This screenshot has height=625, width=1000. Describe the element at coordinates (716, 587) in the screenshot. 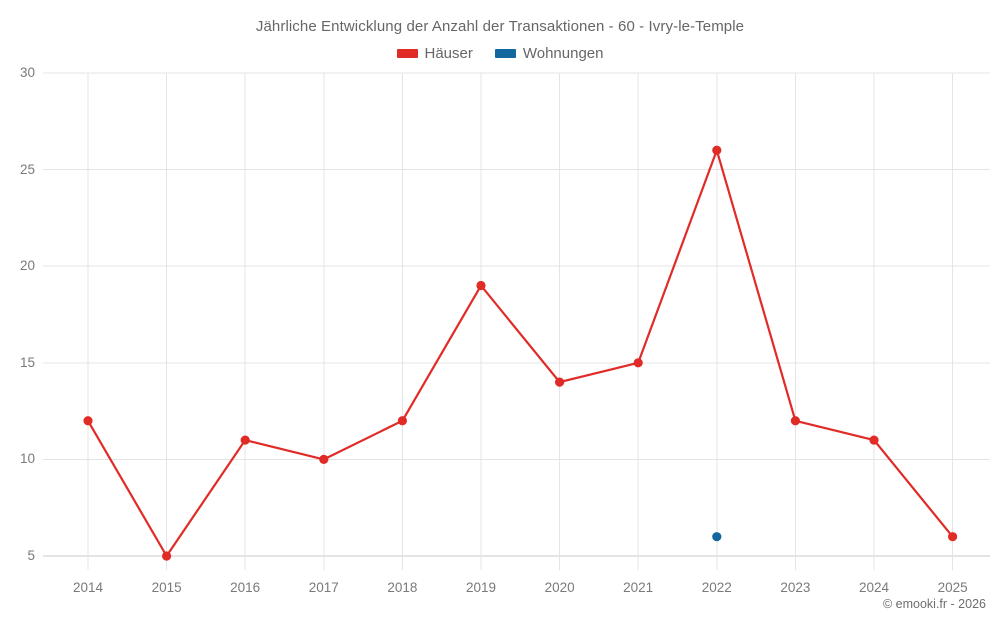

I see `x-axis-tick-label: 2022` at that location.